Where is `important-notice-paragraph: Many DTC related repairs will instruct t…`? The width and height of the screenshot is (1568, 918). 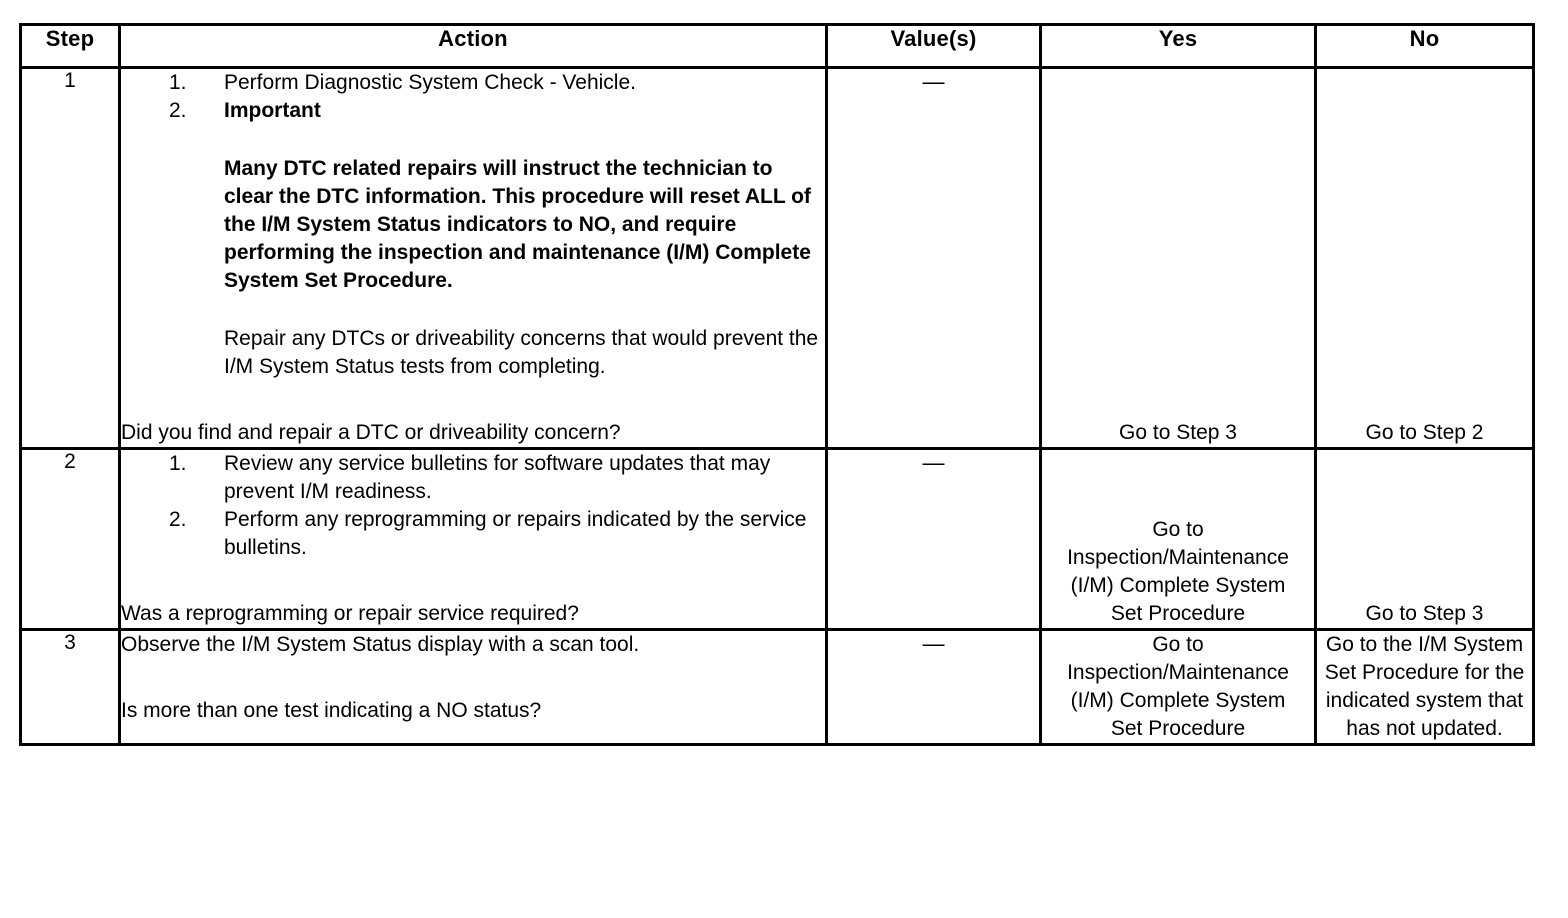 important-notice-paragraph: Many DTC related repairs will instruct t… is located at coordinates (517, 224).